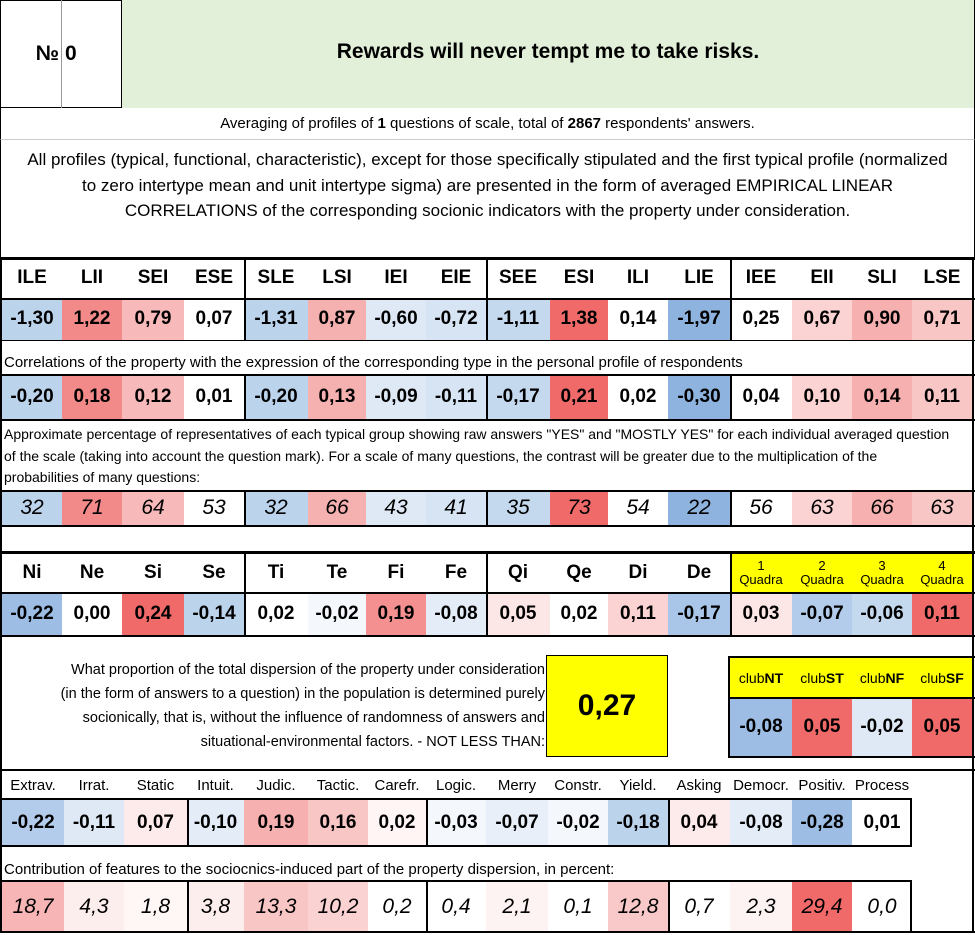 This screenshot has width=975, height=935. Describe the element at coordinates (882, 319) in the screenshot. I see `typical-value: 0,90` at that location.